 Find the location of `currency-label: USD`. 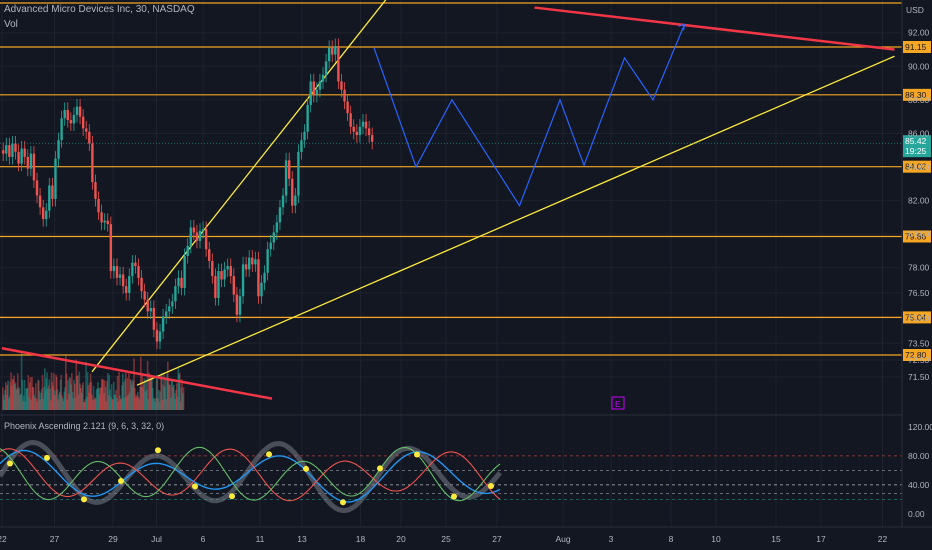

currency-label: USD is located at coordinates (915, 10).